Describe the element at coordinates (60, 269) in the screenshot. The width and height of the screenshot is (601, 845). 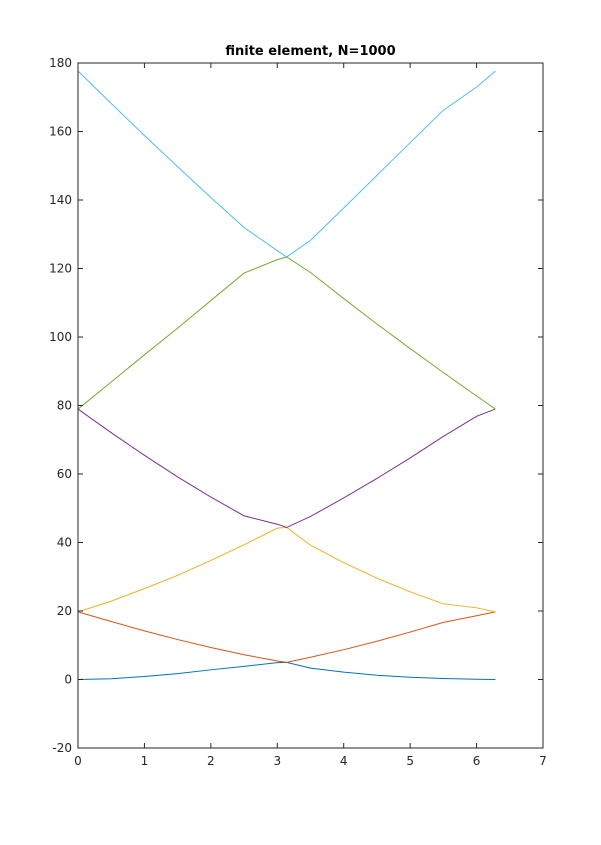
I see `y-tick-label: 120` at that location.